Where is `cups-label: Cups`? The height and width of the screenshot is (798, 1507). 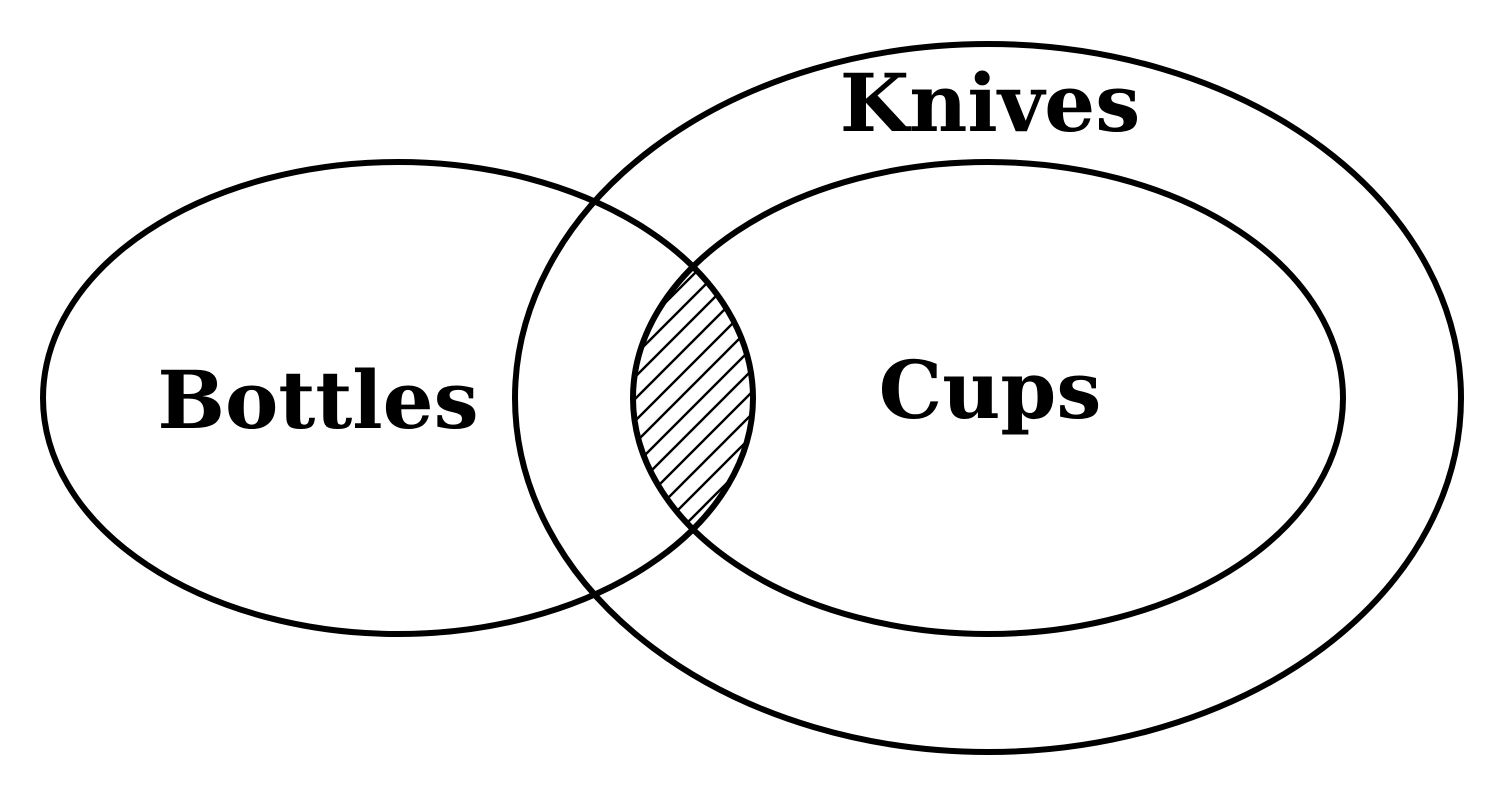 cups-label: Cups is located at coordinates (990, 390).